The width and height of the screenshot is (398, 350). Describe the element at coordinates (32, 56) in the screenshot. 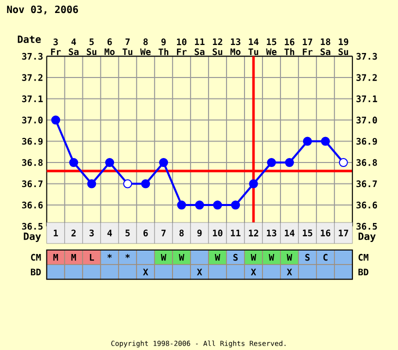

I see `y-tick-label: 37.3` at that location.